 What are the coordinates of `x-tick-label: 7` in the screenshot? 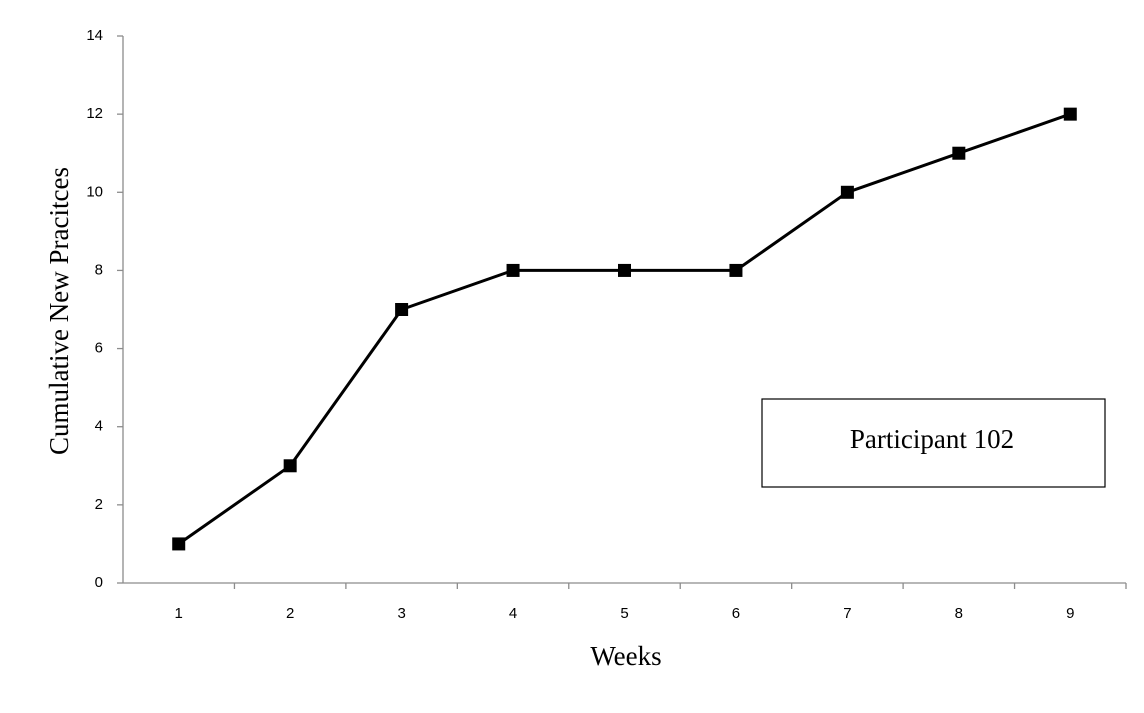 It's located at (847, 613).